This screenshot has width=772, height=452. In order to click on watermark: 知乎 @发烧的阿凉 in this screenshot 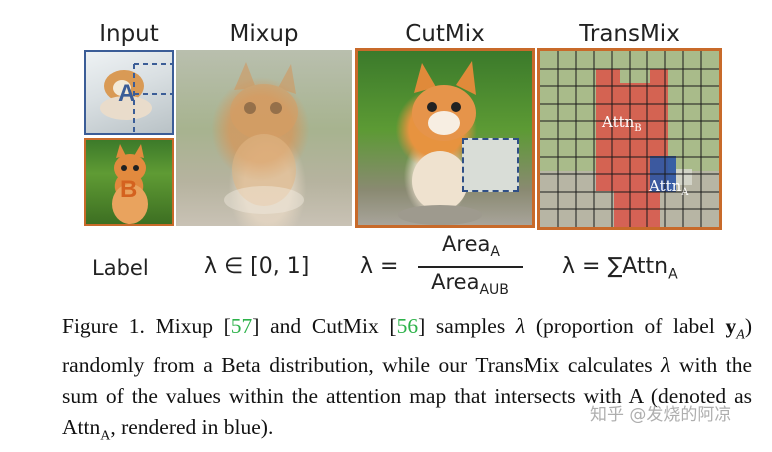, I will do `click(661, 415)`.